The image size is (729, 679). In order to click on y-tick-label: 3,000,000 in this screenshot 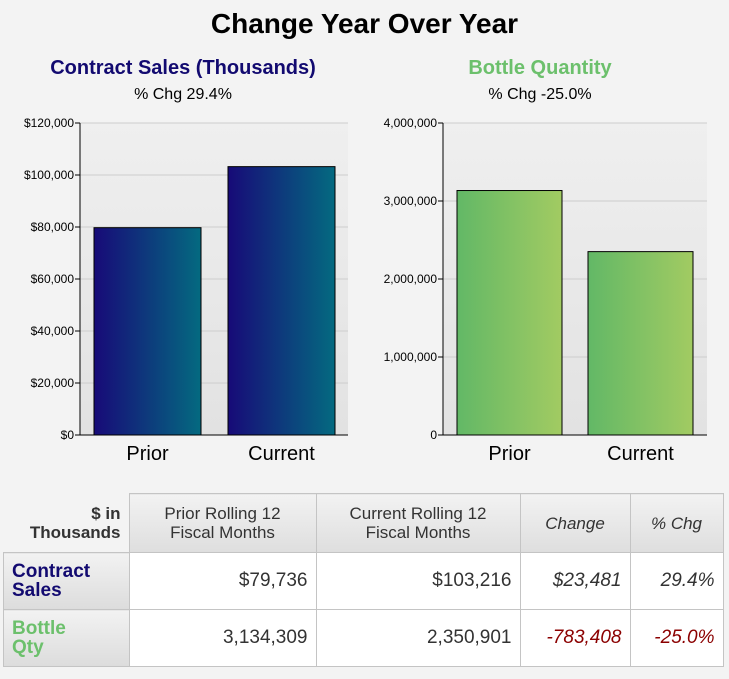, I will do `click(411, 201)`.